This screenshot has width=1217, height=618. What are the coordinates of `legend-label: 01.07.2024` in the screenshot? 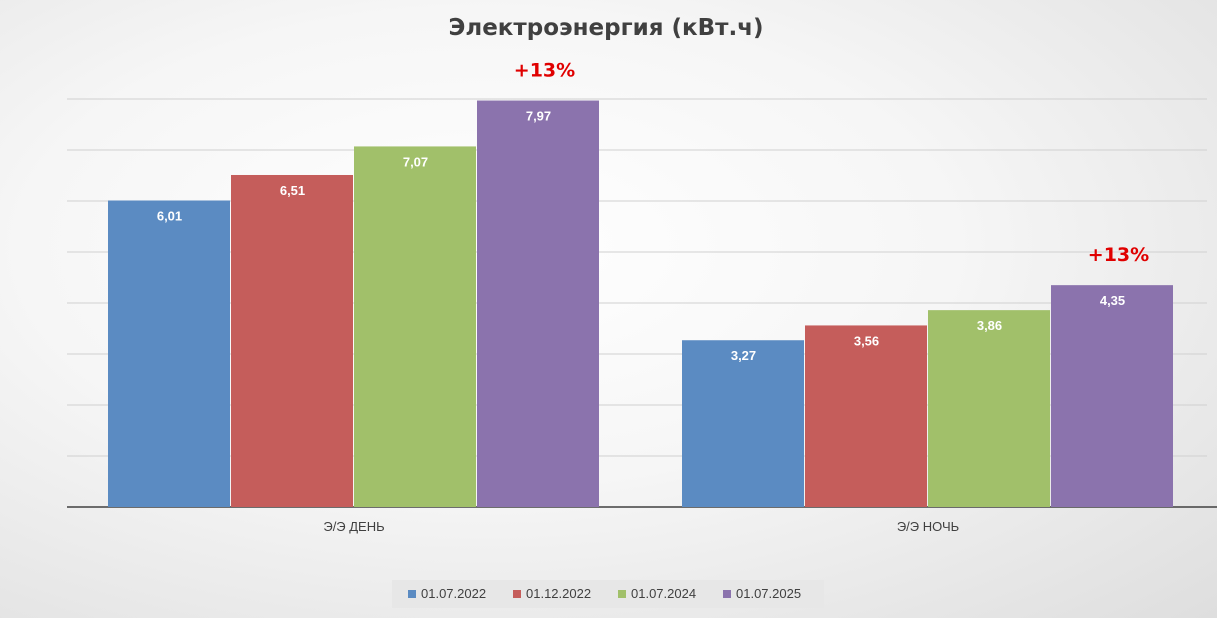 It's located at (663, 593).